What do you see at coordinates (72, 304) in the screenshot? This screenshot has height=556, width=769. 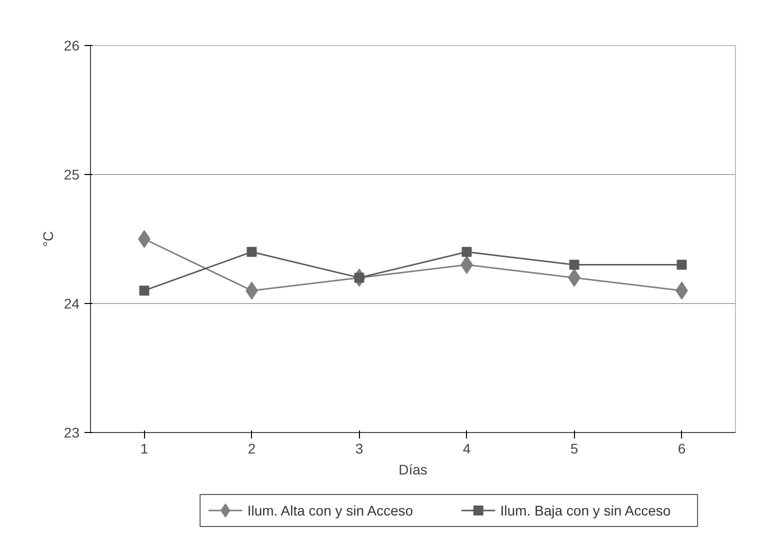 I see `y-tick-label: 24` at bounding box center [72, 304].